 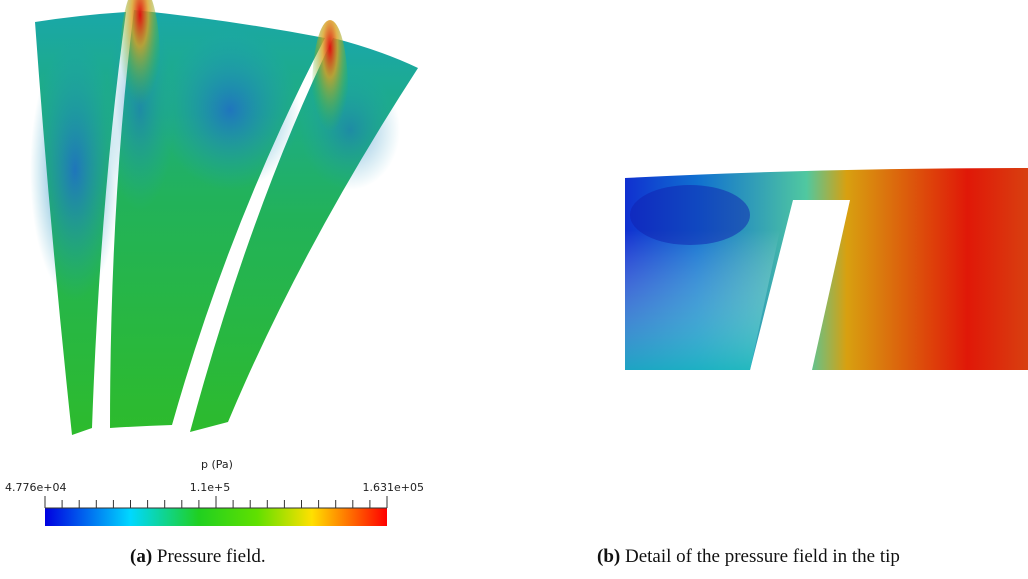 I want to click on colorbar-min-label: 4.776e+04, so click(x=35, y=487).